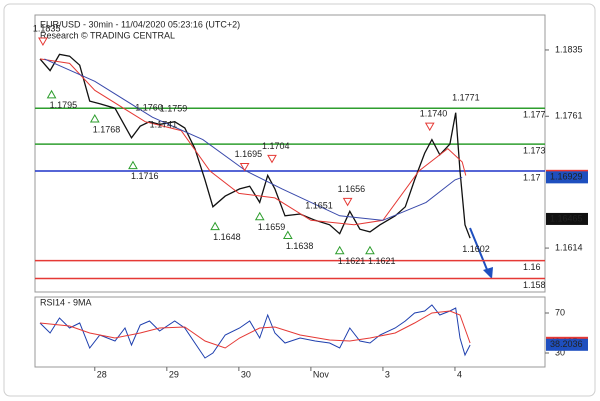 This screenshot has height=401, width=600. I want to click on annotation-label: 1.1651, so click(319, 205).